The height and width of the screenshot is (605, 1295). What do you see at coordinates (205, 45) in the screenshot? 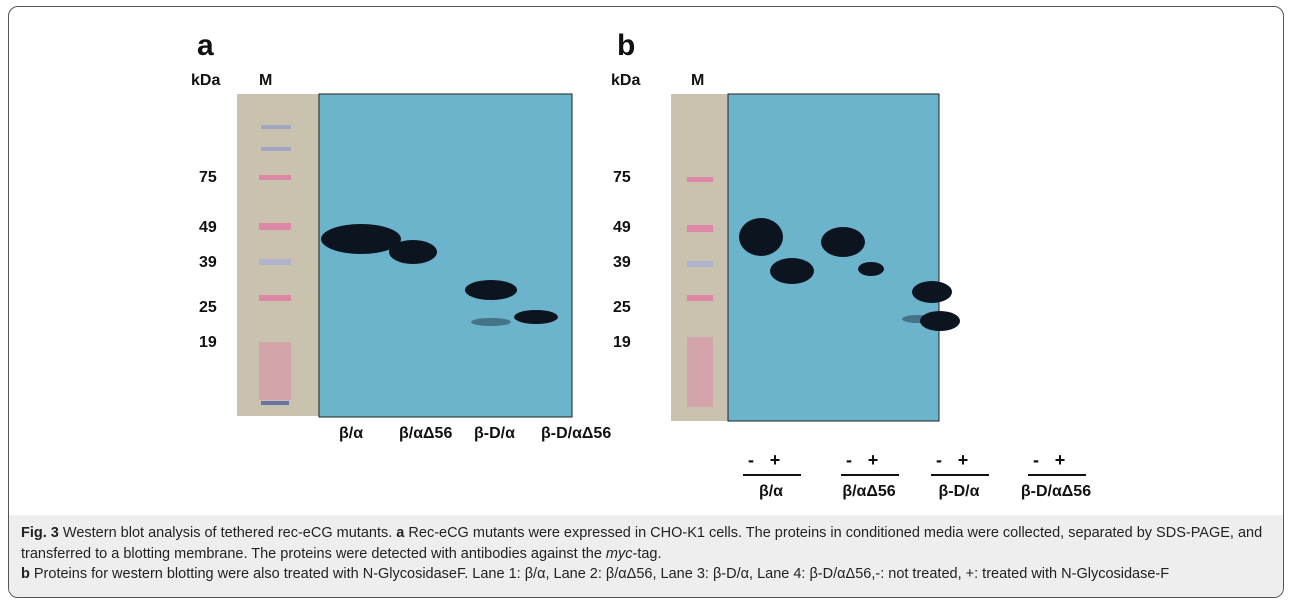
I see `panel-label: a` at bounding box center [205, 45].